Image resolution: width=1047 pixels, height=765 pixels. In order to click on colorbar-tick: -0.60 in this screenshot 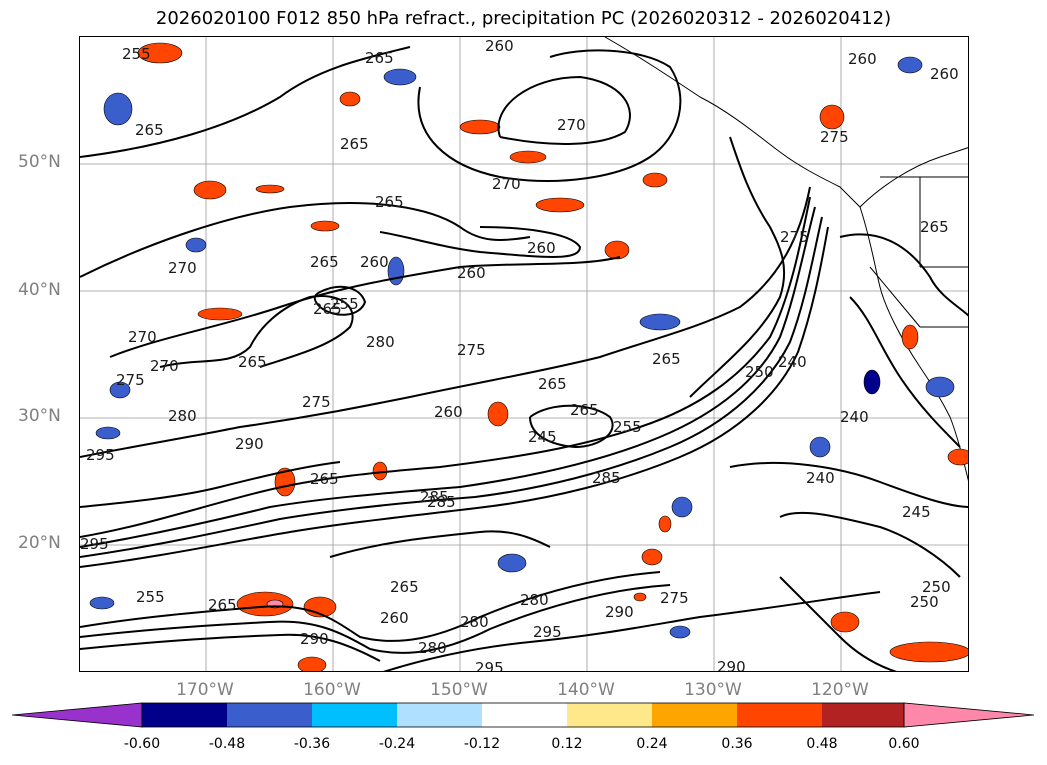, I will do `click(142, 744)`.